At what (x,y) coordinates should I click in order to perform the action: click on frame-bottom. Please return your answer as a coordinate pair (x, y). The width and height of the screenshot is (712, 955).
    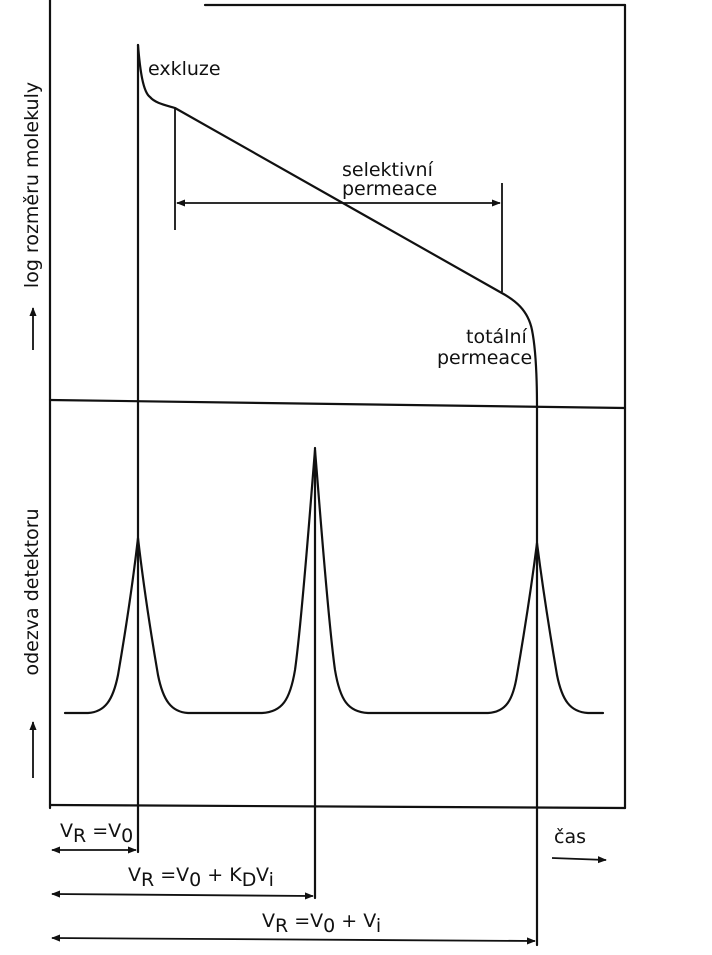
    Looking at the image, I should click on (337, 806).